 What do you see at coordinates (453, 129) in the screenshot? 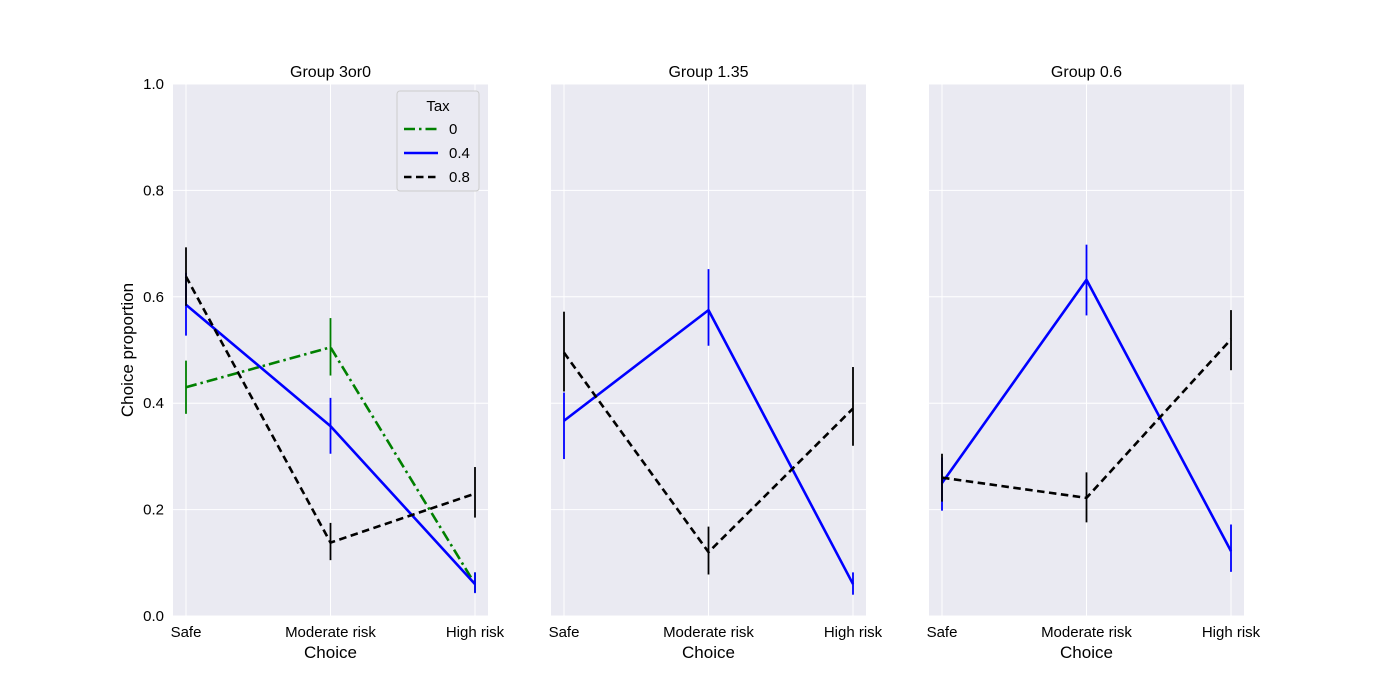
I see `legend-label: 0` at bounding box center [453, 129].